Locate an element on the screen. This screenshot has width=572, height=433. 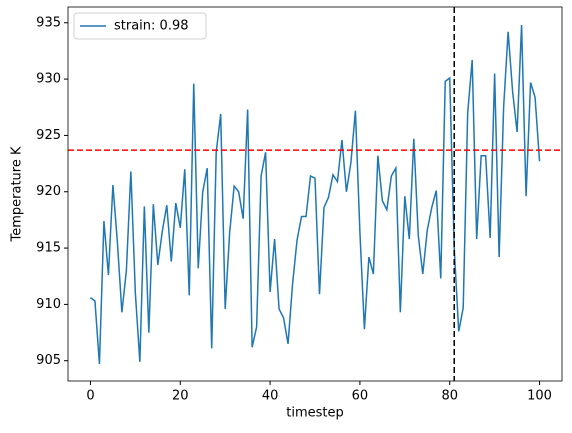
y-tick-label: 935 is located at coordinates (48, 22).